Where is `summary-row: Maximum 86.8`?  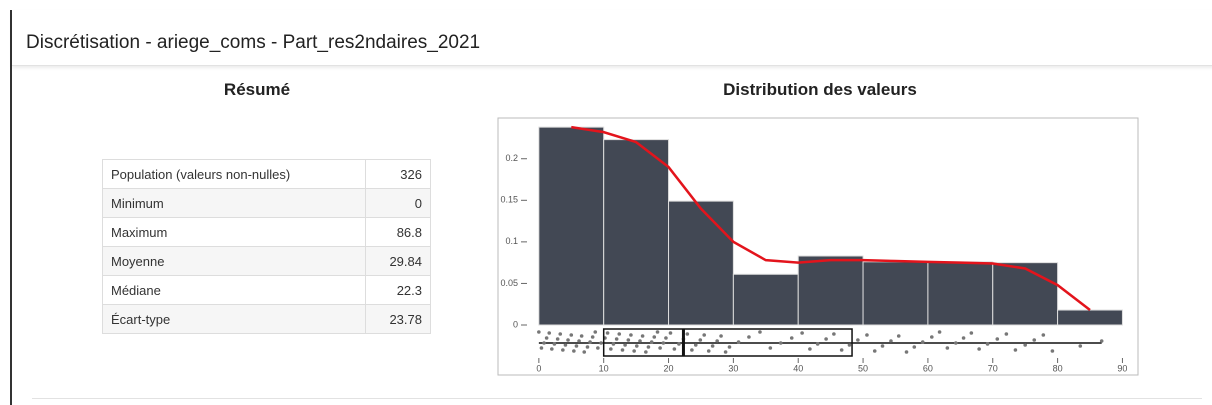
summary-row: Maximum 86.8 is located at coordinates (266, 232).